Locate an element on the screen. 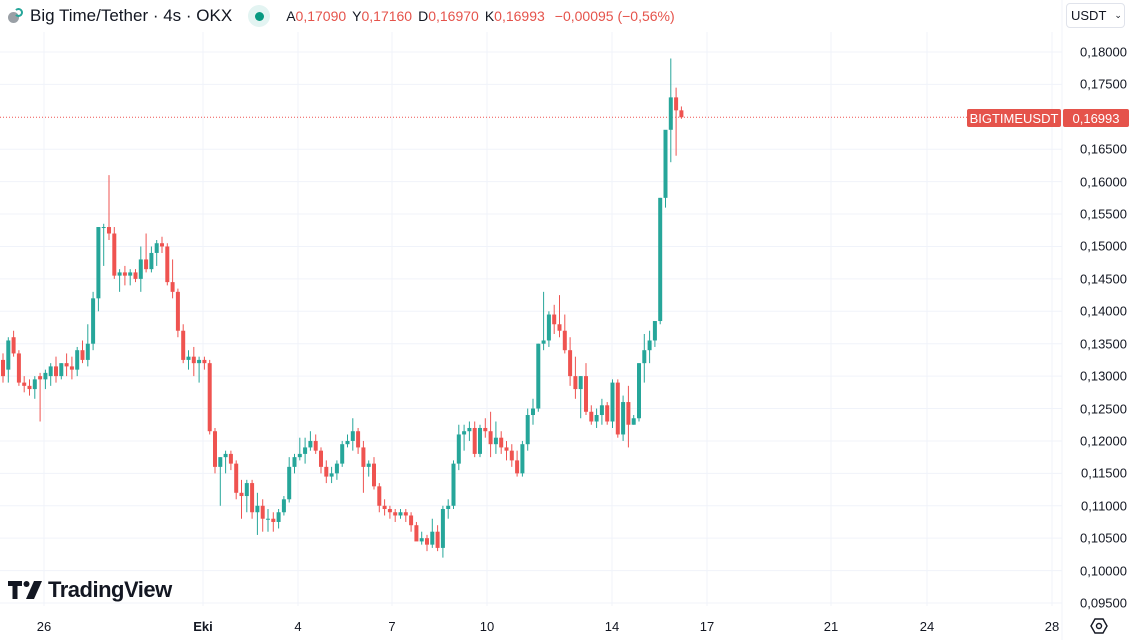 This screenshot has width=1133, height=640. ohlc-low: 0,16970 is located at coordinates (453, 16).